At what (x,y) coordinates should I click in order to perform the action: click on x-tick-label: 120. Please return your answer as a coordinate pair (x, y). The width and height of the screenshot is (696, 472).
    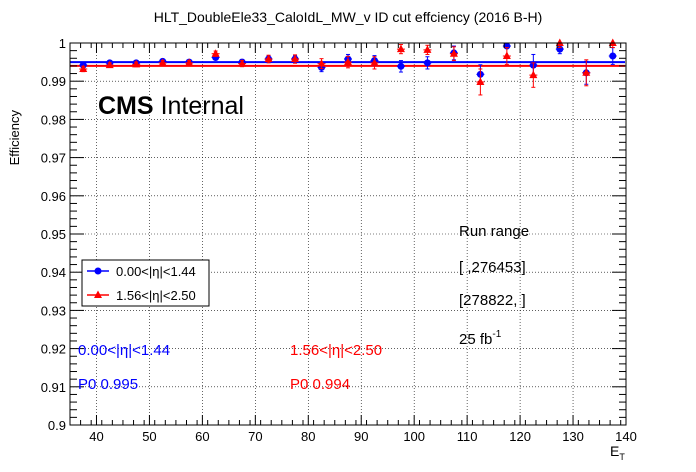
    Looking at the image, I should click on (520, 436).